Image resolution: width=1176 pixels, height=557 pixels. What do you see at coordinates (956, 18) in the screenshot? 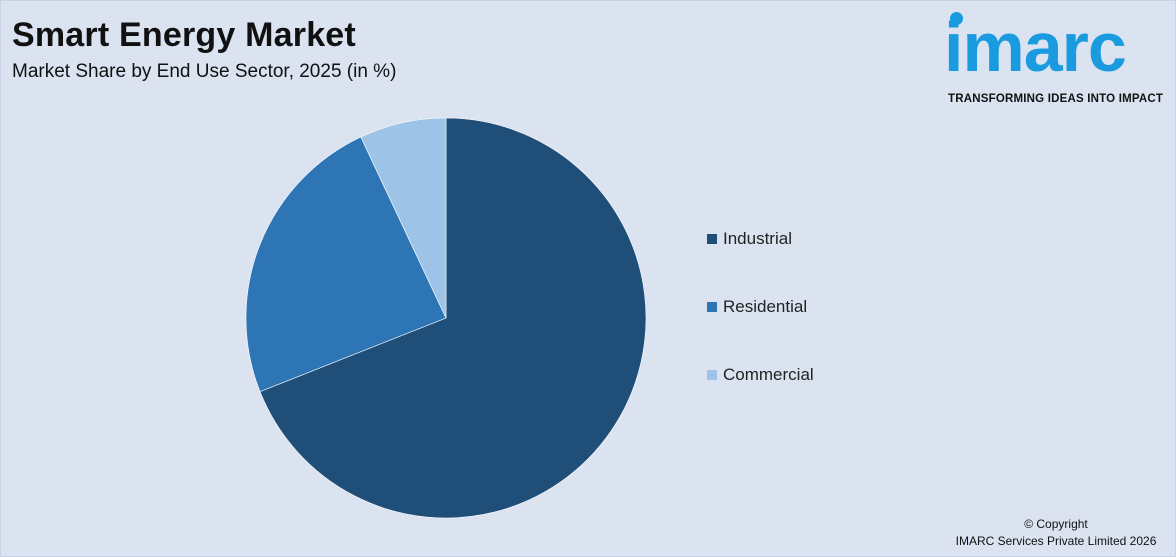
I see `logo-dot-icon` at bounding box center [956, 18].